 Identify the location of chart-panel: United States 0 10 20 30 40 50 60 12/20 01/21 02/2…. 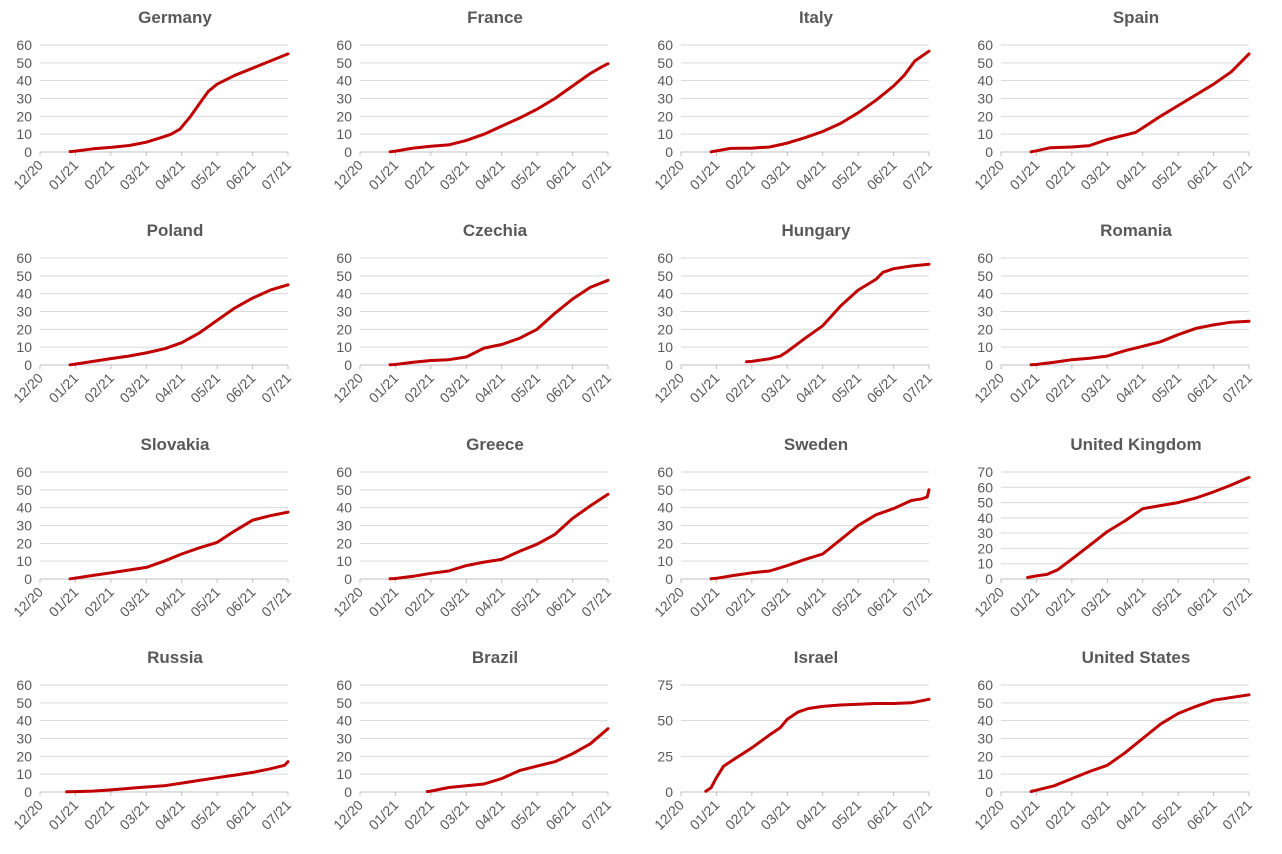
(1121, 746).